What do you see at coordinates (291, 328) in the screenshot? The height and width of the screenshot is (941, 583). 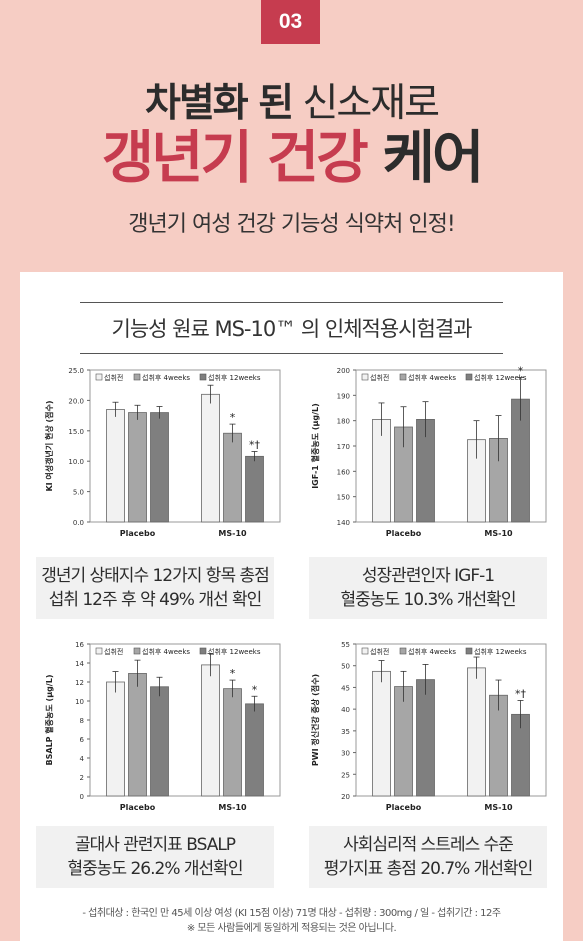 I see `card-title: 기능성 원료 MS-10™ 의 인체적용시험결과` at bounding box center [291, 328].